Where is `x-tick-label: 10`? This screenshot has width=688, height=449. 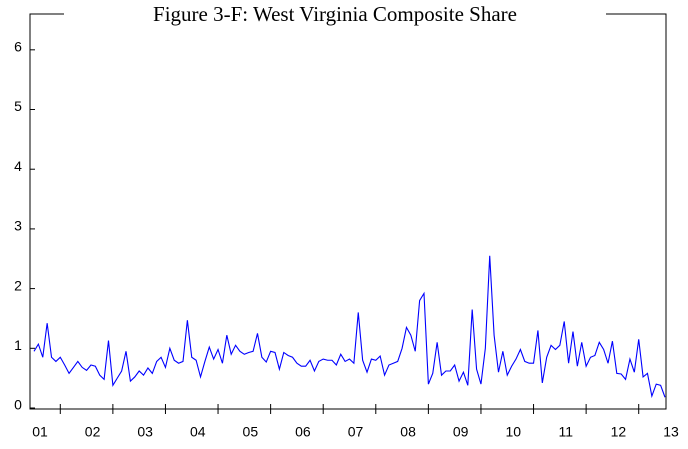 x-tick-label: 10 is located at coordinates (513, 432).